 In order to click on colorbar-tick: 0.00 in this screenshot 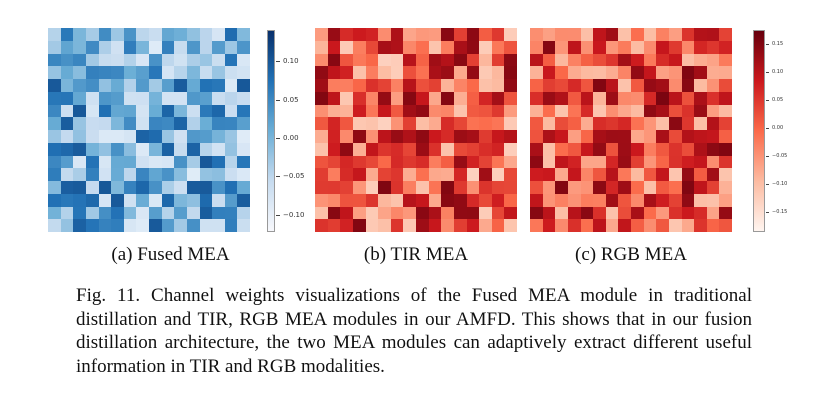, I will do `click(778, 128)`.